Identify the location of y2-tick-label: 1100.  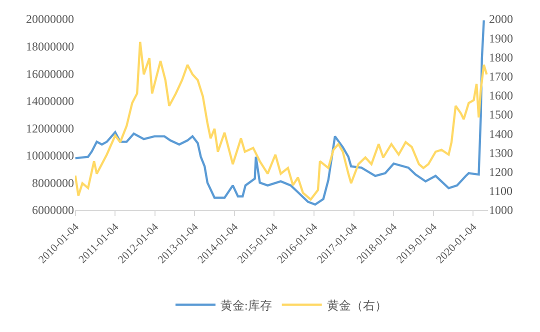
(501, 191).